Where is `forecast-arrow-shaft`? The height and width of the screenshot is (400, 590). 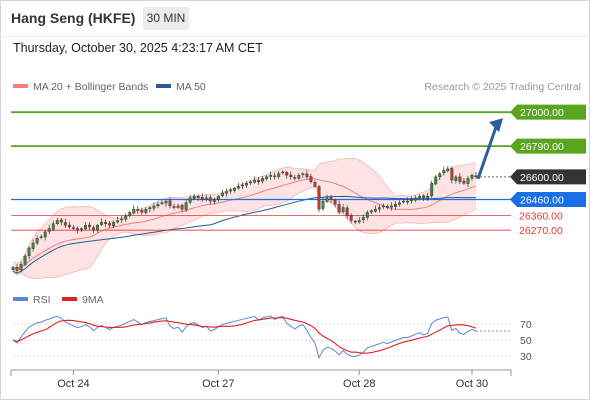 forecast-arrow-shaft is located at coordinates (487, 151).